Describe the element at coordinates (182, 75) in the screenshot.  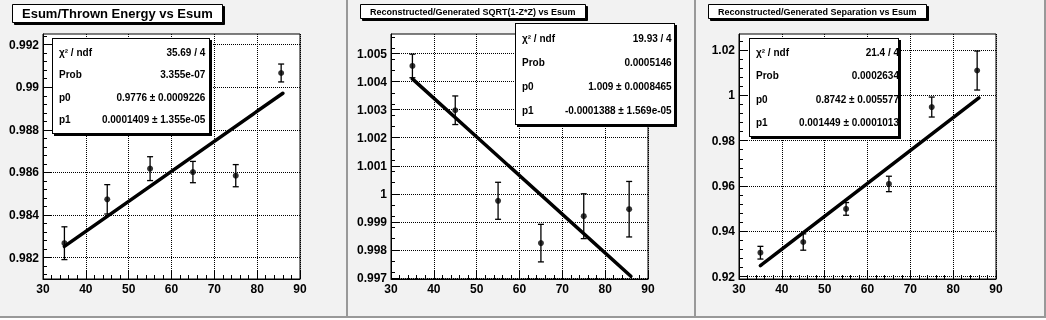
I see `annotation: 3.355e-07` at that location.